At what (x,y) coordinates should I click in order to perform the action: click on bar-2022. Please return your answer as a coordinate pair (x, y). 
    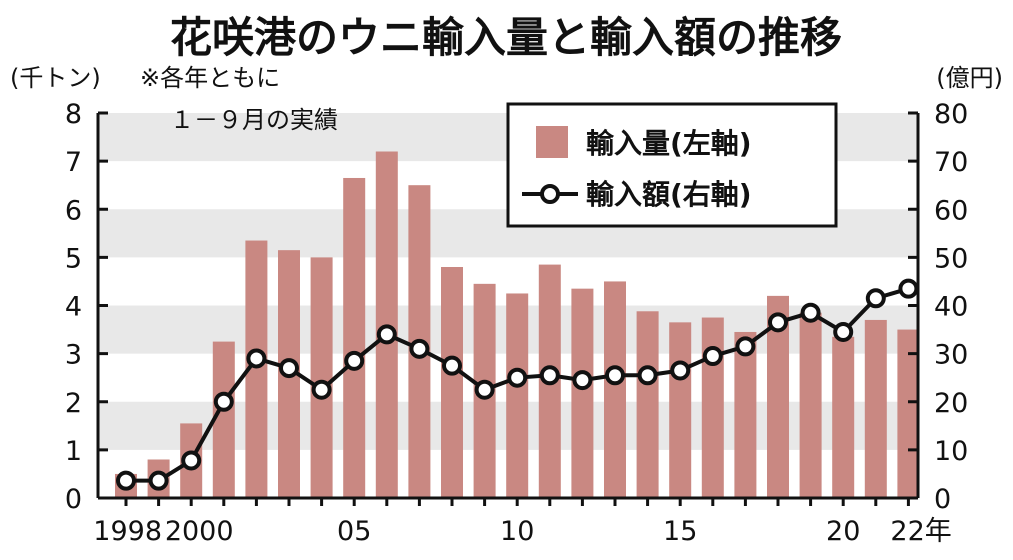
    Looking at the image, I should click on (908, 413).